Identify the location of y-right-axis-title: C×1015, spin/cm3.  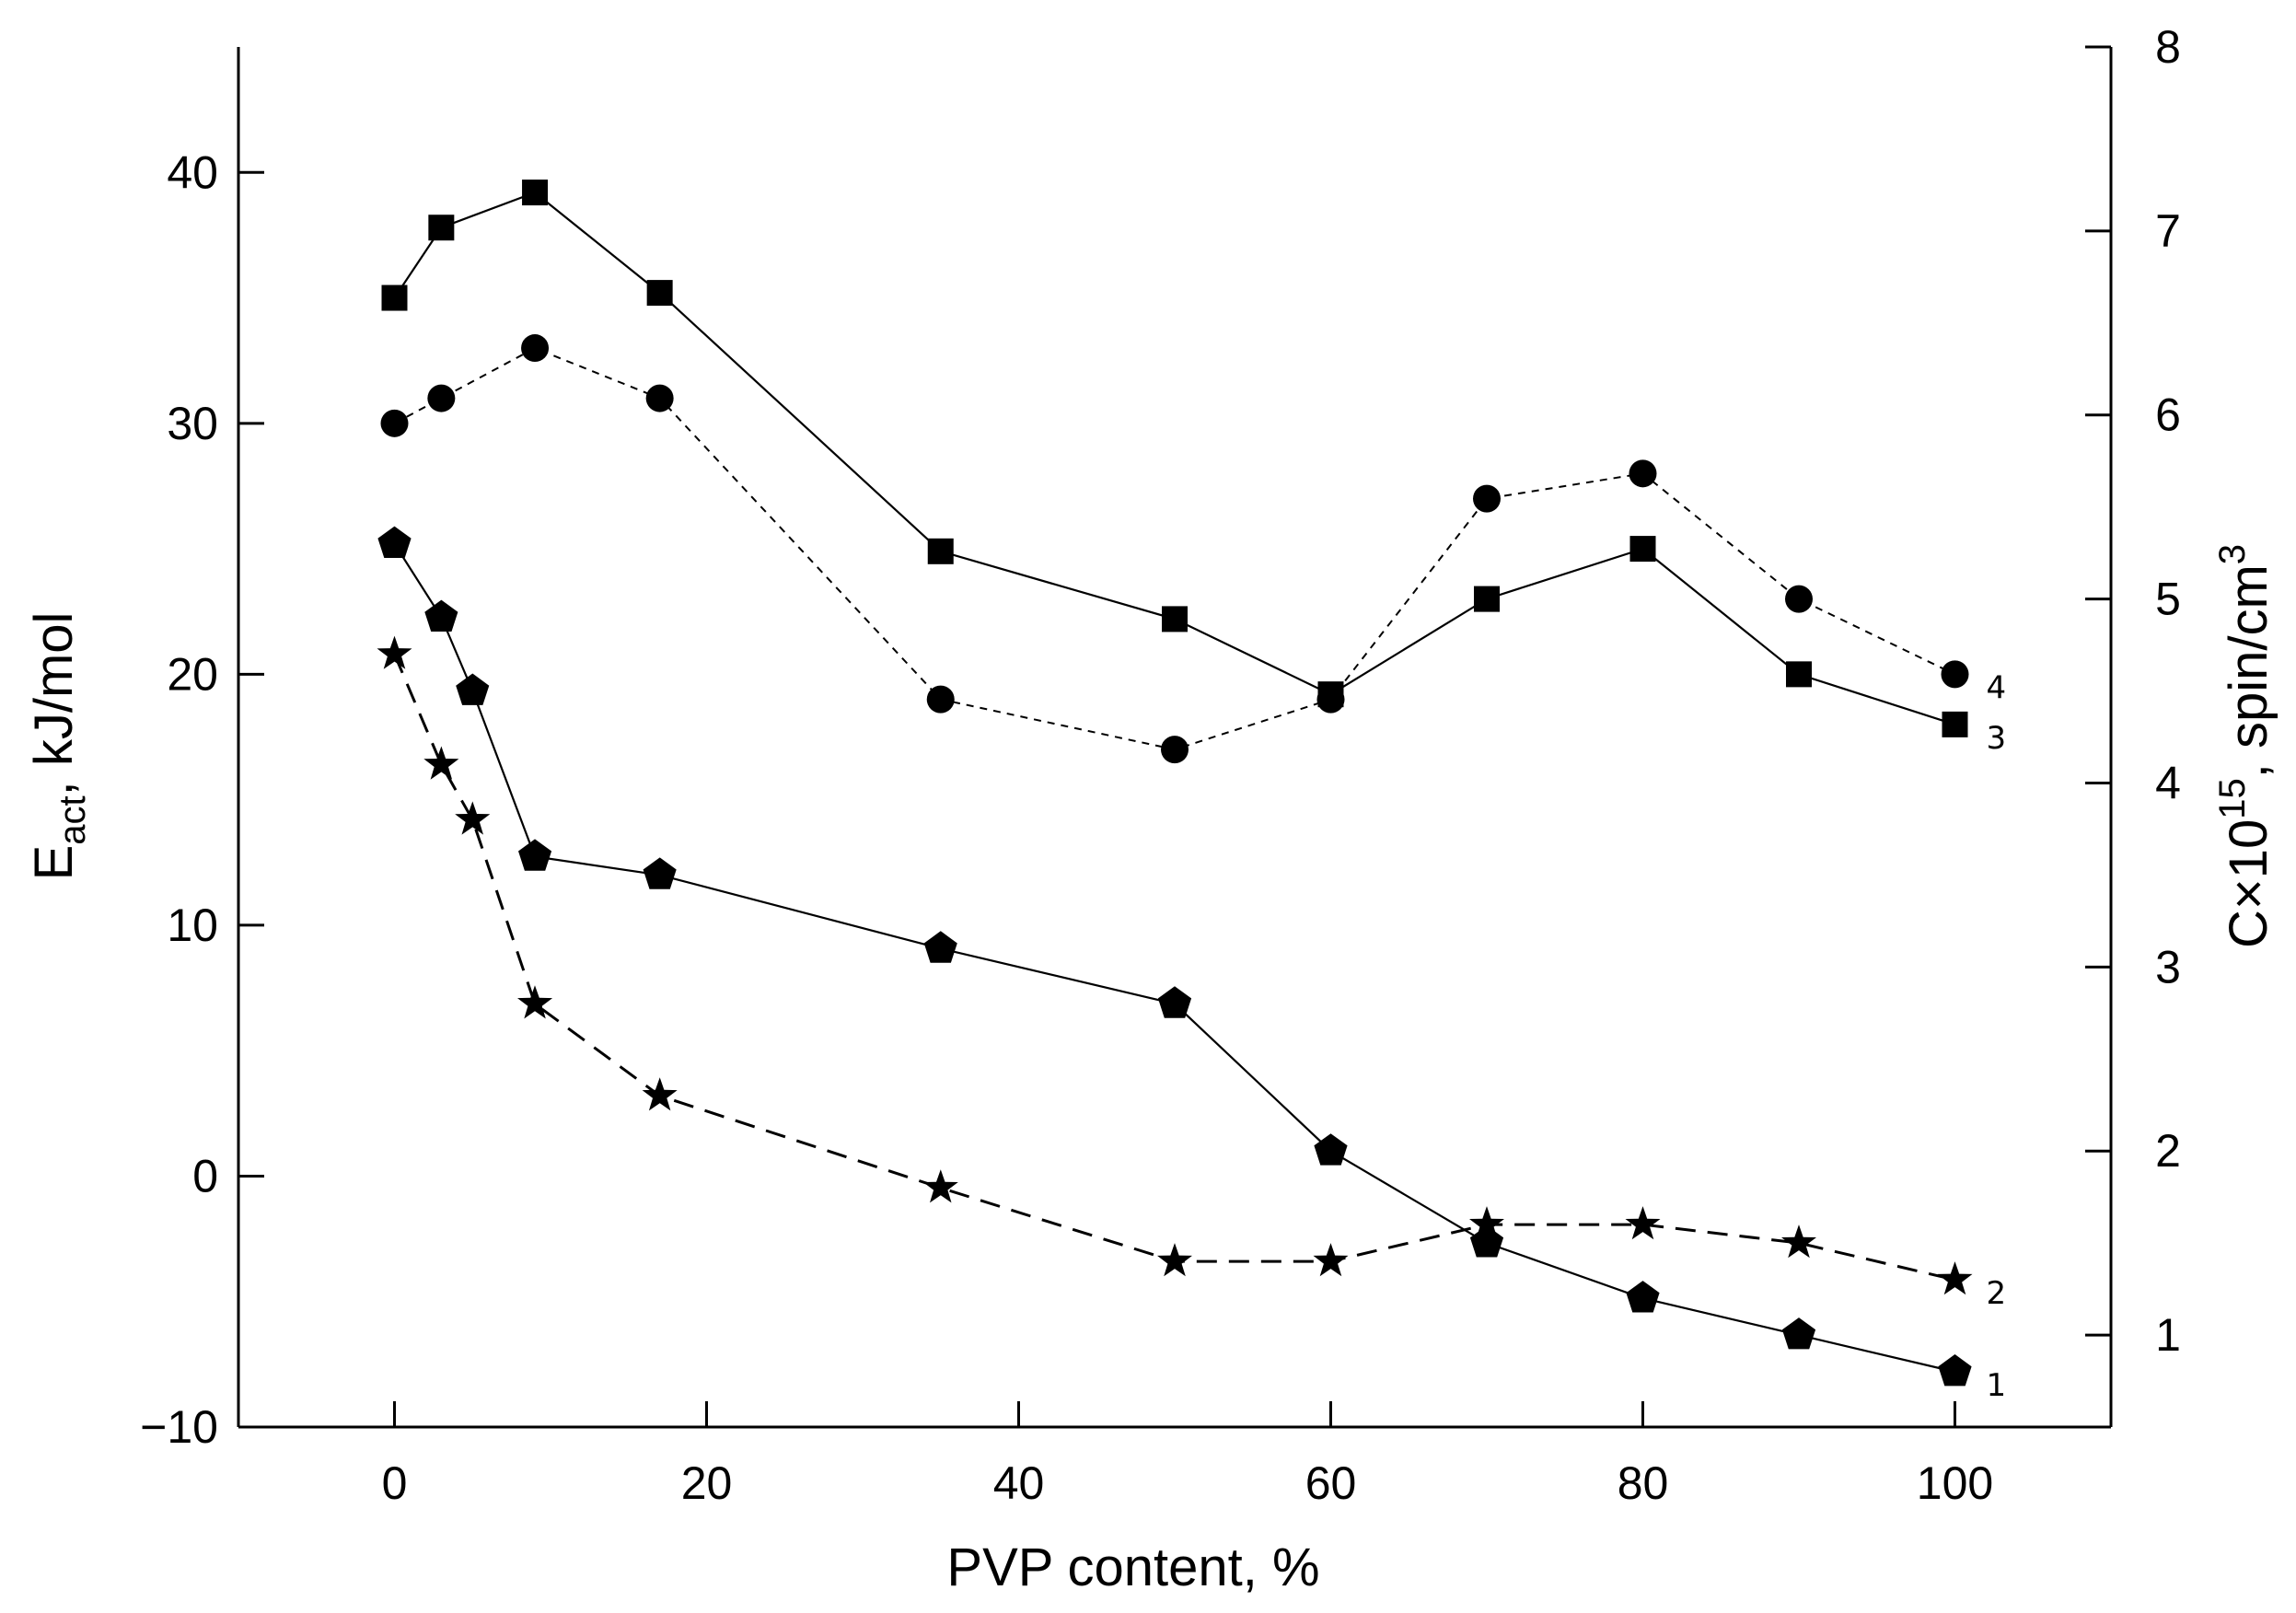
(2245, 746).